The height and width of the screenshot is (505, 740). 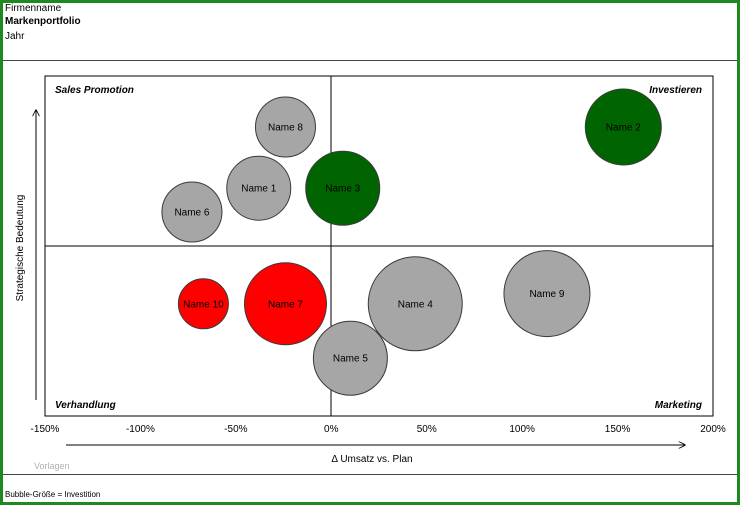 I want to click on y-axis-label: Strategische Bedeutung, so click(x=20, y=248).